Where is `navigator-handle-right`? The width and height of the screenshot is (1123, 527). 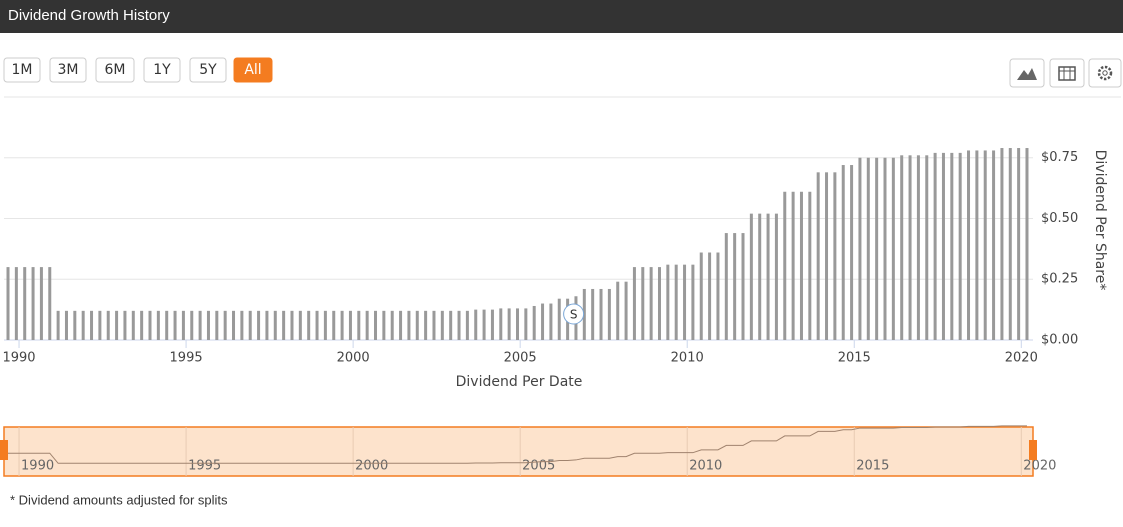 navigator-handle-right is located at coordinates (1033, 450).